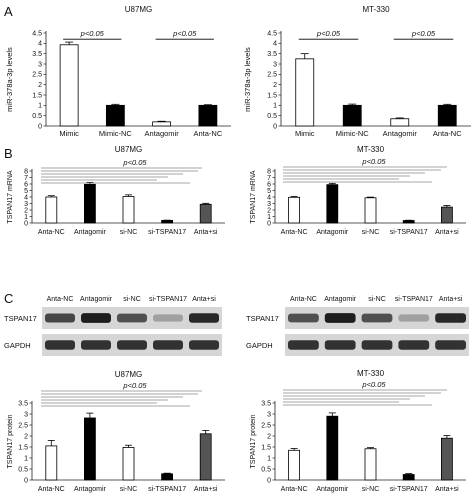  Describe the element at coordinates (8, 153) in the screenshot. I see `panel-label-b: B` at that location.